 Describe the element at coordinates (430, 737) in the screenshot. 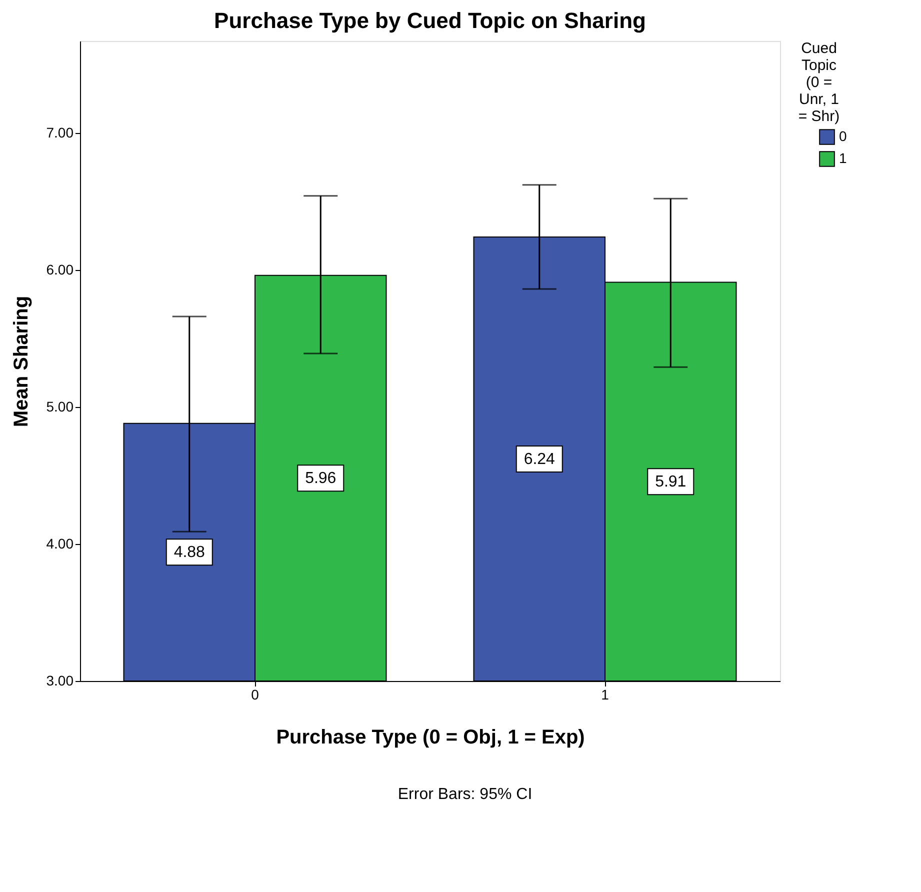

I see `x-axis-title: Purchase Type (0 = Obj, 1 = Exp)` at that location.